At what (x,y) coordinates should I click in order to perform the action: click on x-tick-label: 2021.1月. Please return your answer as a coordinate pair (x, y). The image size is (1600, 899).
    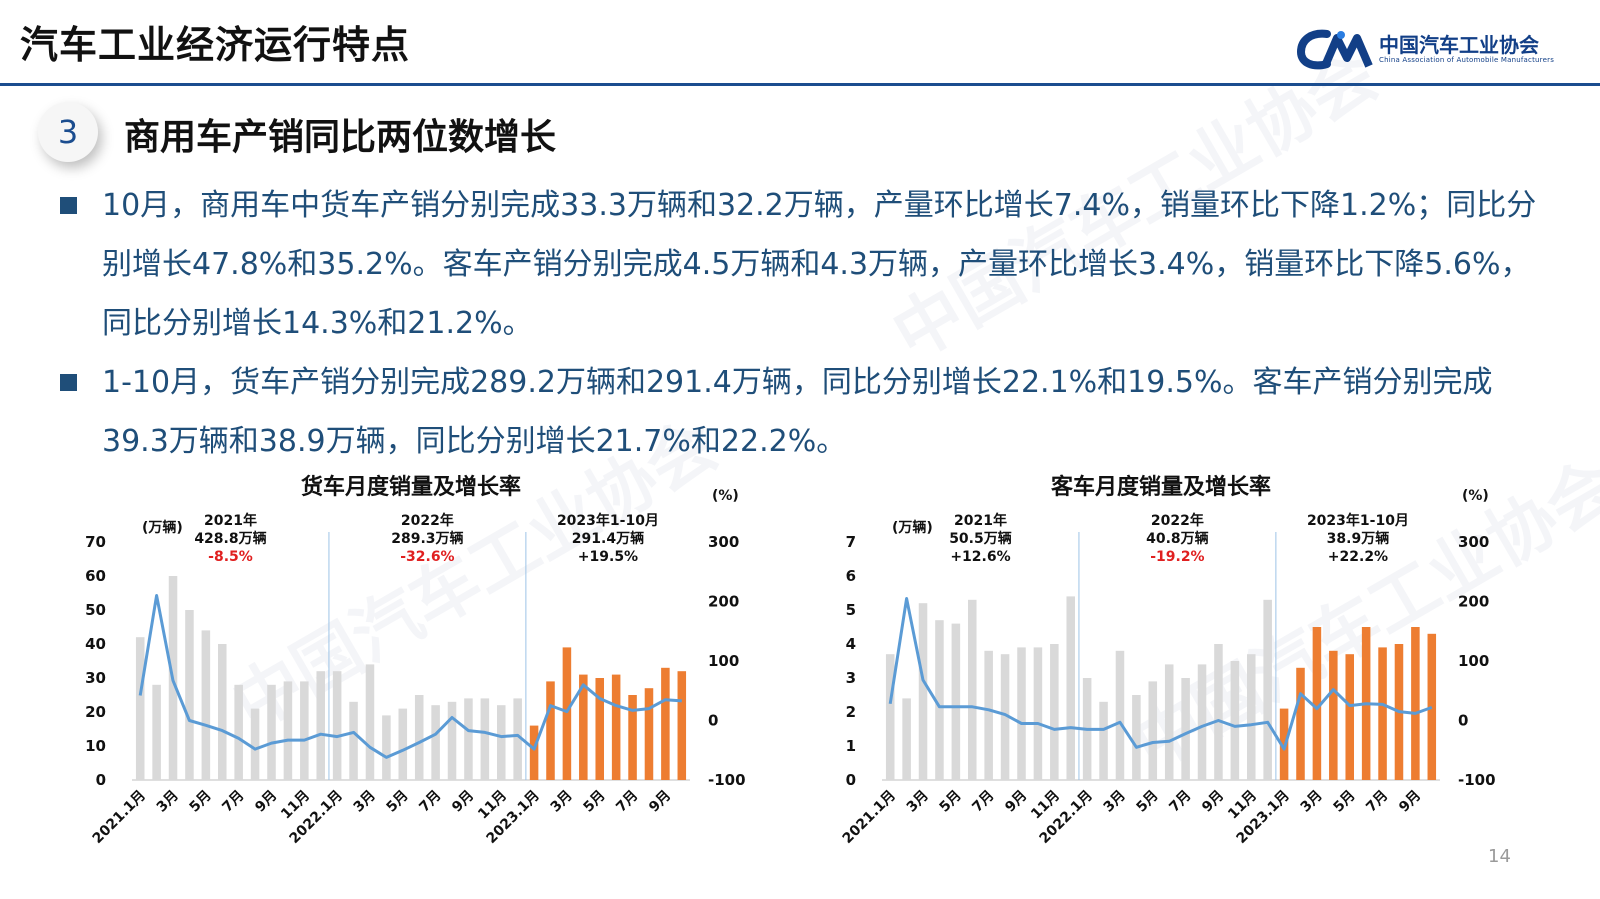
    Looking at the image, I should click on (119, 817).